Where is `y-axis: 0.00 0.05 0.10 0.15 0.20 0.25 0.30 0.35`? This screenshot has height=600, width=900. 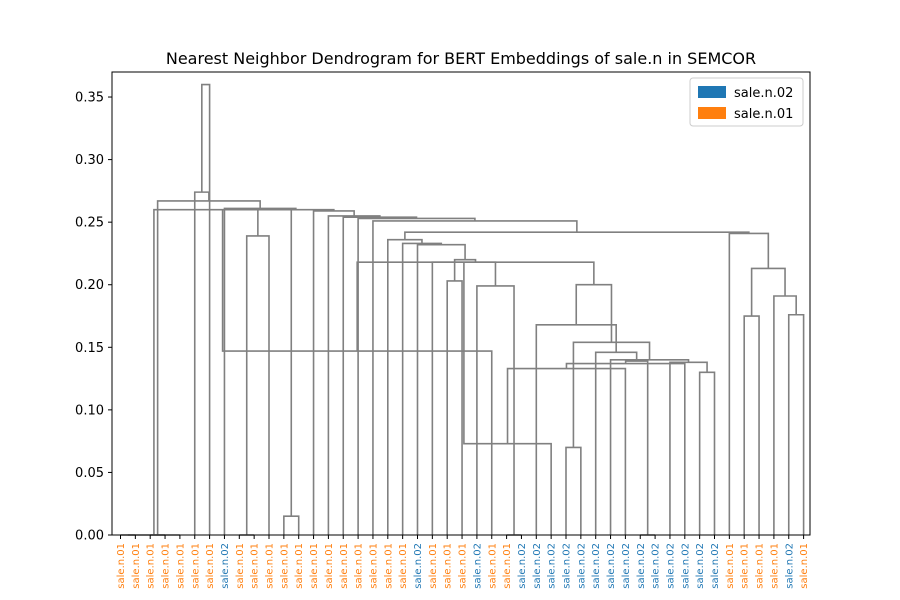 y-axis: 0.00 0.05 0.10 0.15 0.20 0.25 0.30 0.35 is located at coordinates (93, 317).